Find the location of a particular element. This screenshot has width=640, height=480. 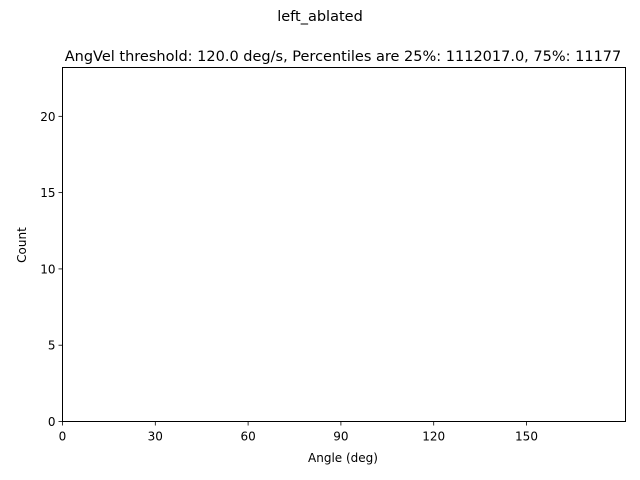

x-axis-label: Angle (deg) is located at coordinates (343, 458).